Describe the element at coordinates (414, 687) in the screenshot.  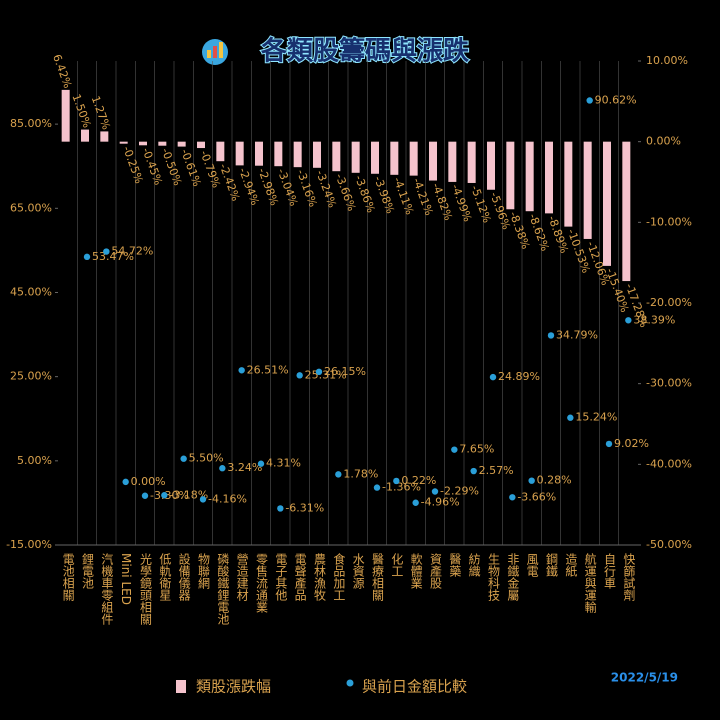
I see `legend-label: 與前日金額比較` at that location.